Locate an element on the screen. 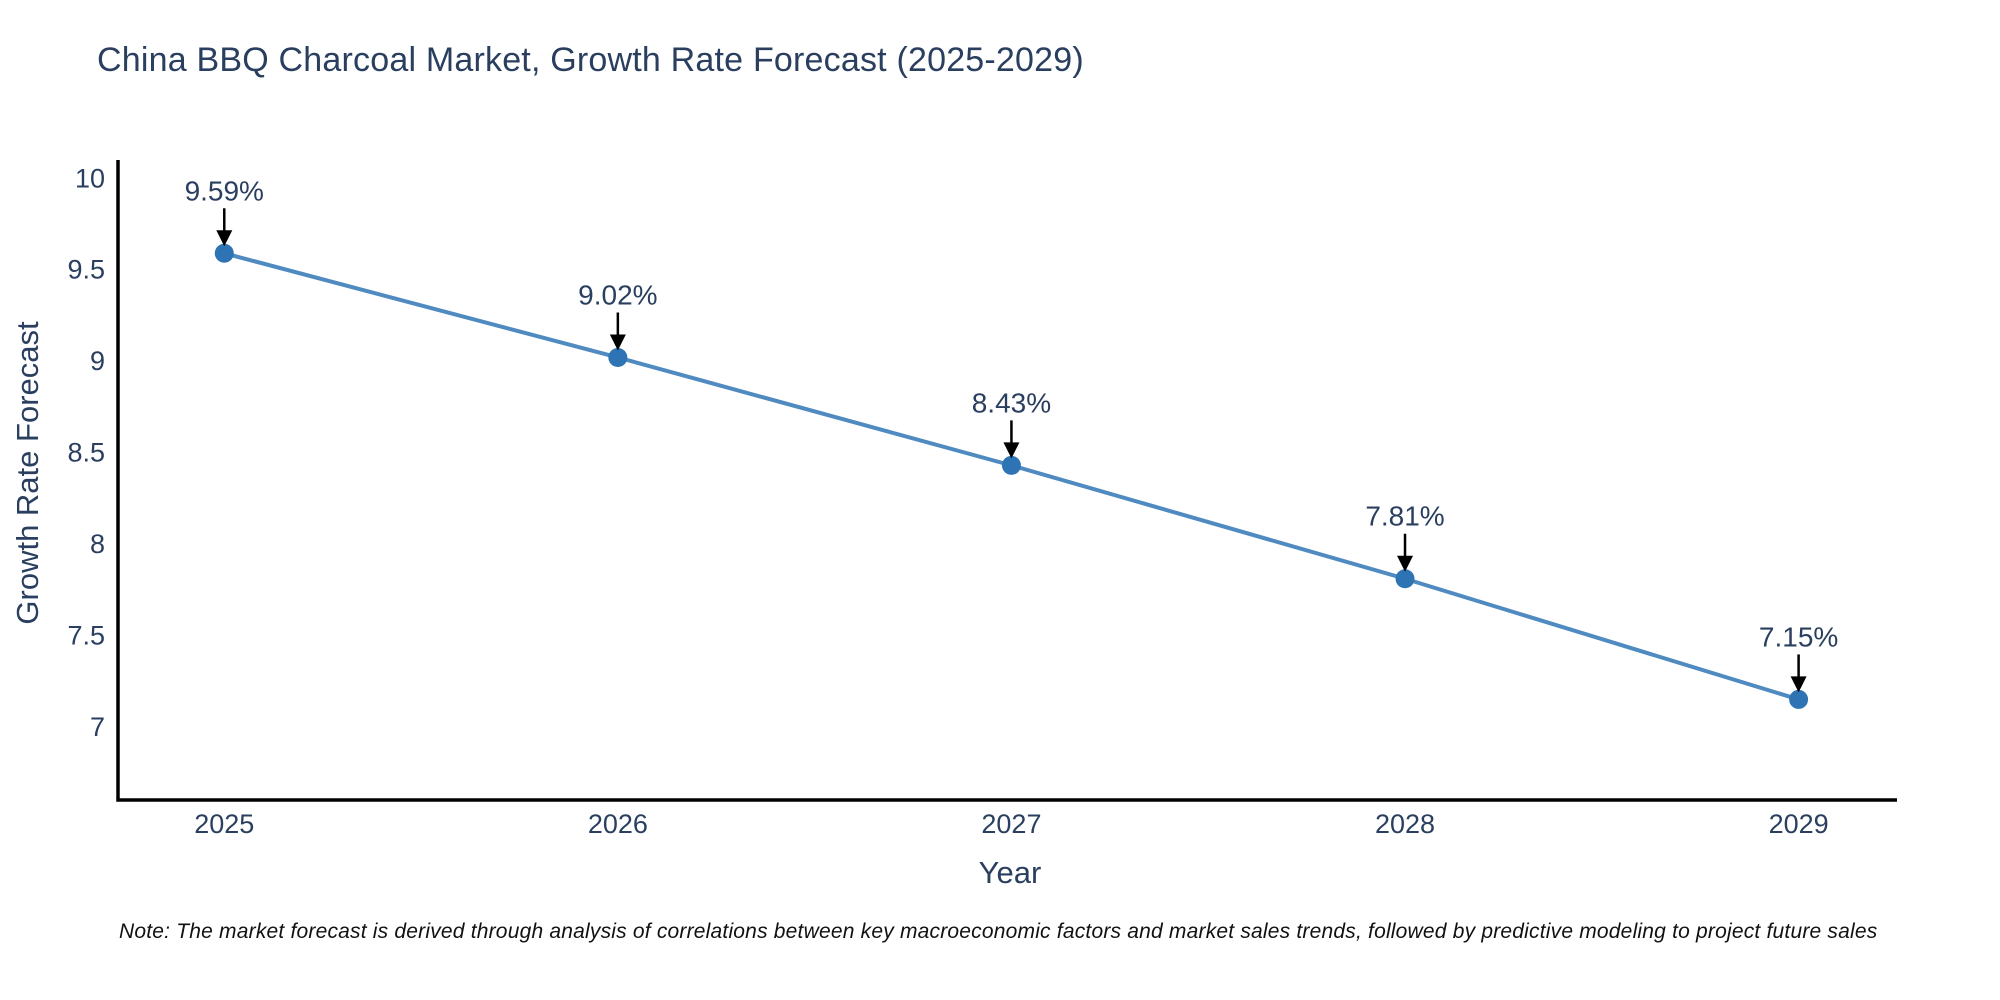 The height and width of the screenshot is (1000, 2000). x-axis-title: Year is located at coordinates (1010, 872).